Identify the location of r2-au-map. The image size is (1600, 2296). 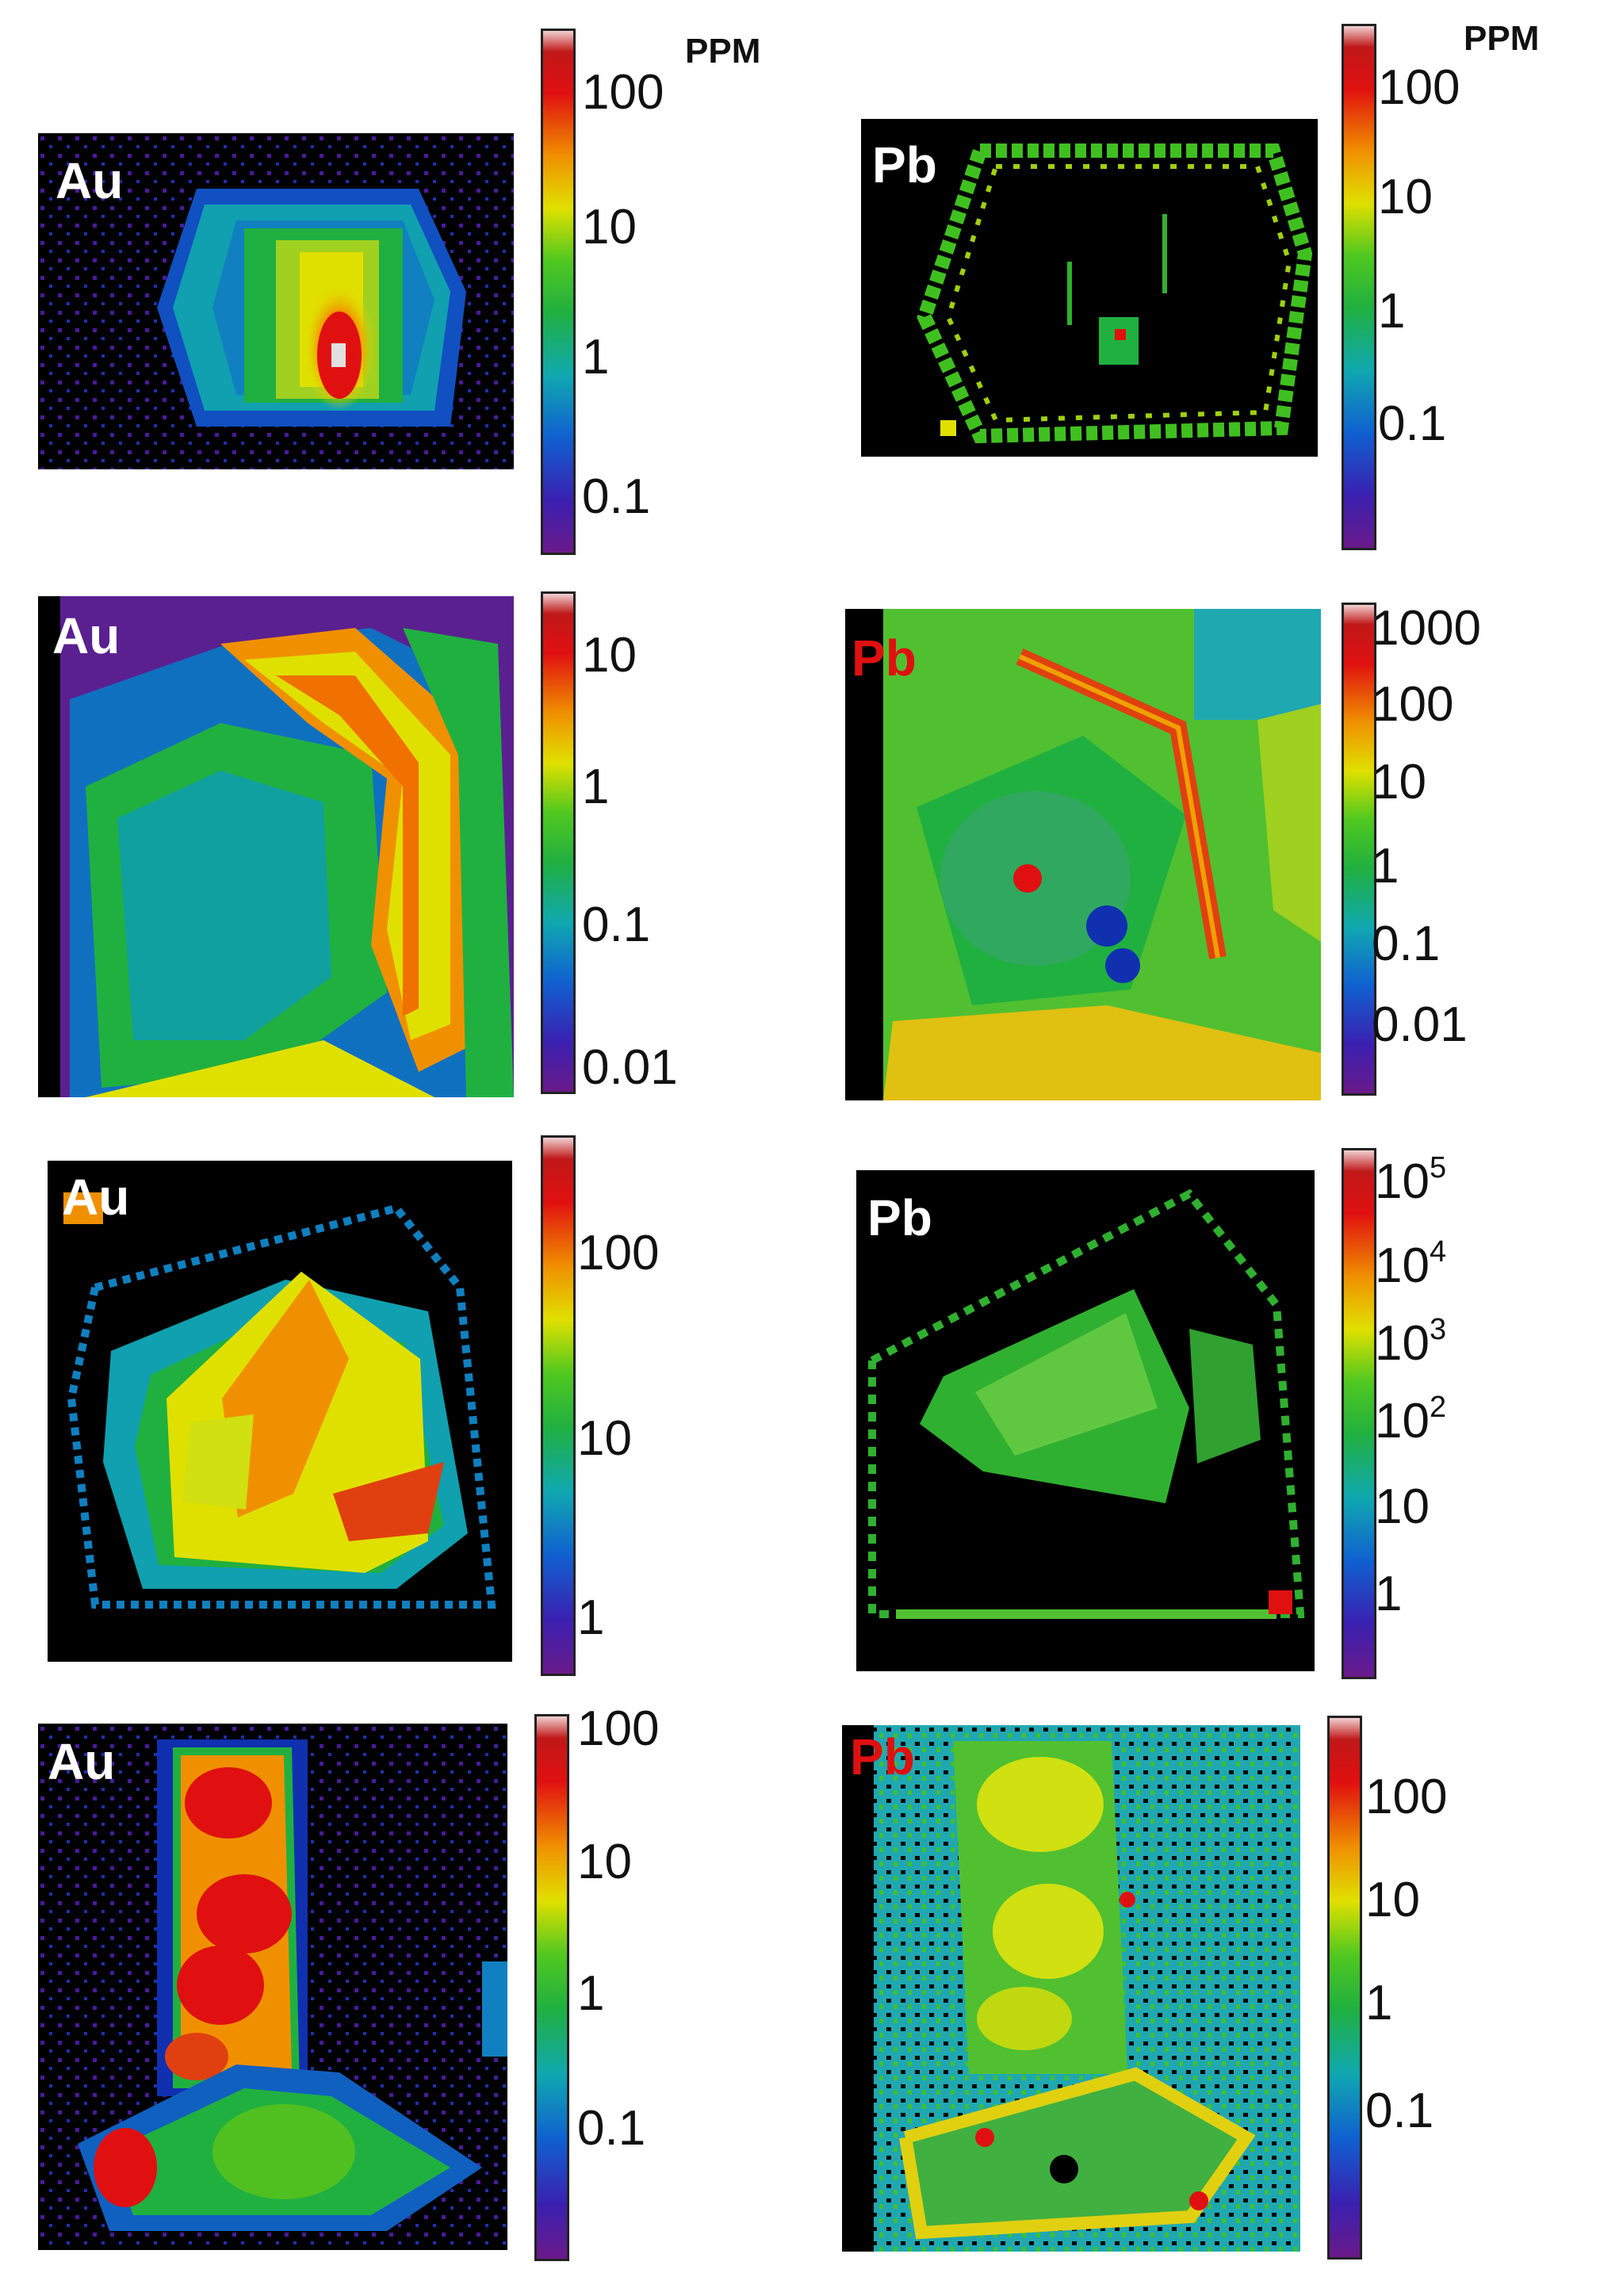
(276, 847).